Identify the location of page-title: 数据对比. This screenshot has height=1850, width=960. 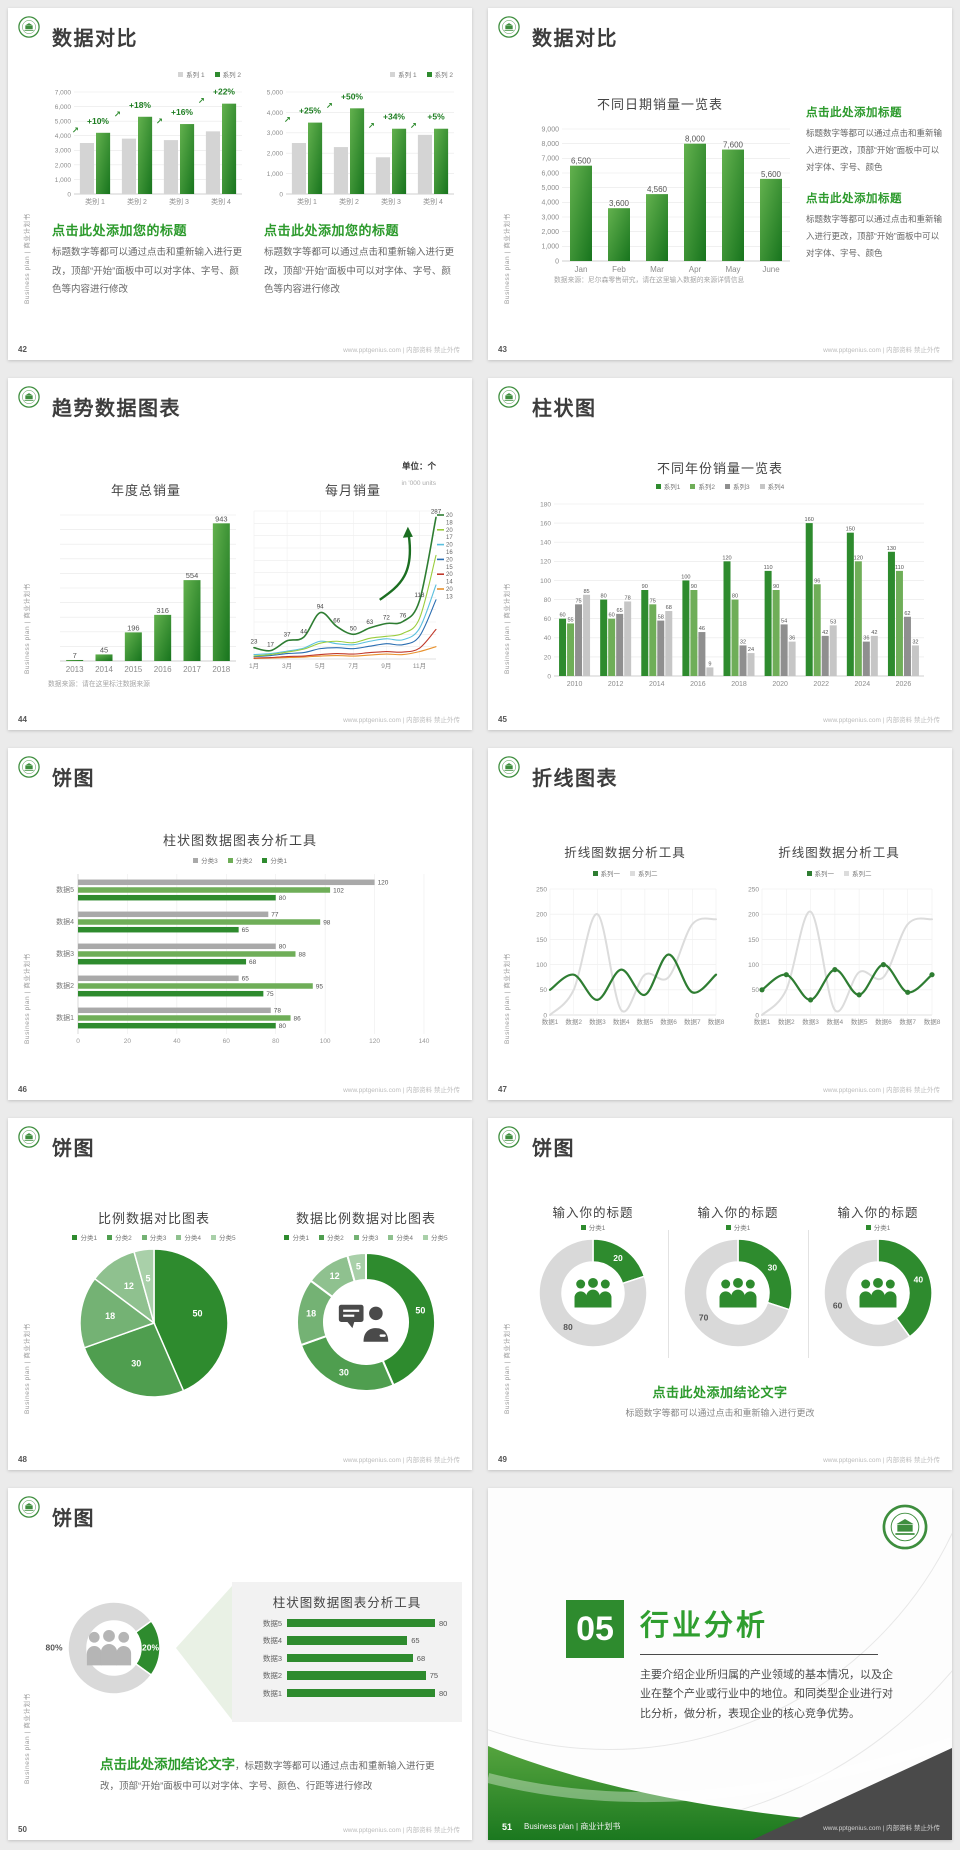
(575, 39).